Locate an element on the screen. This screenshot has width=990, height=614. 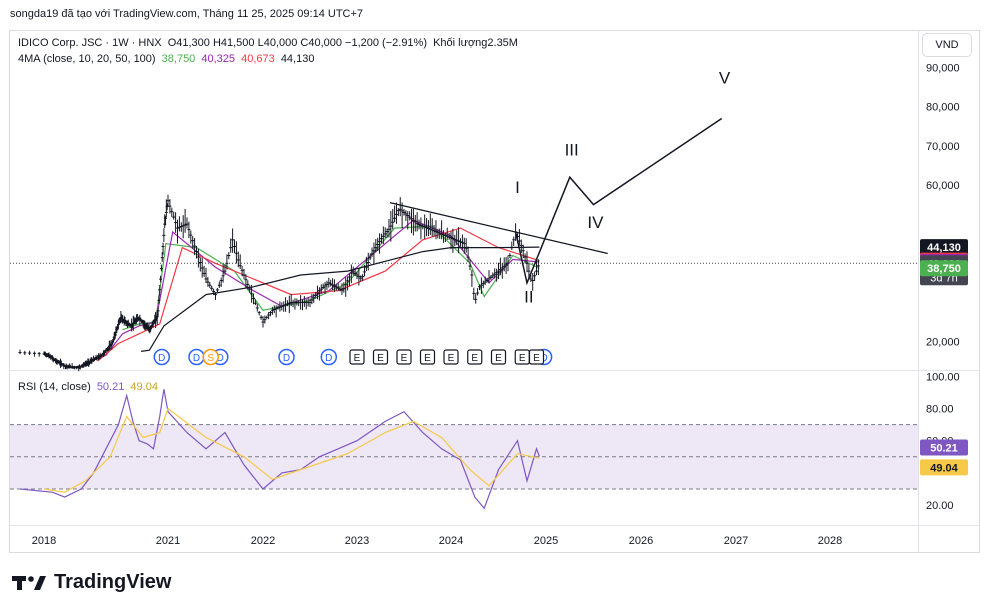
rsi-legend: RSI (14, close) 50.21 49.04 is located at coordinates (89, 387).